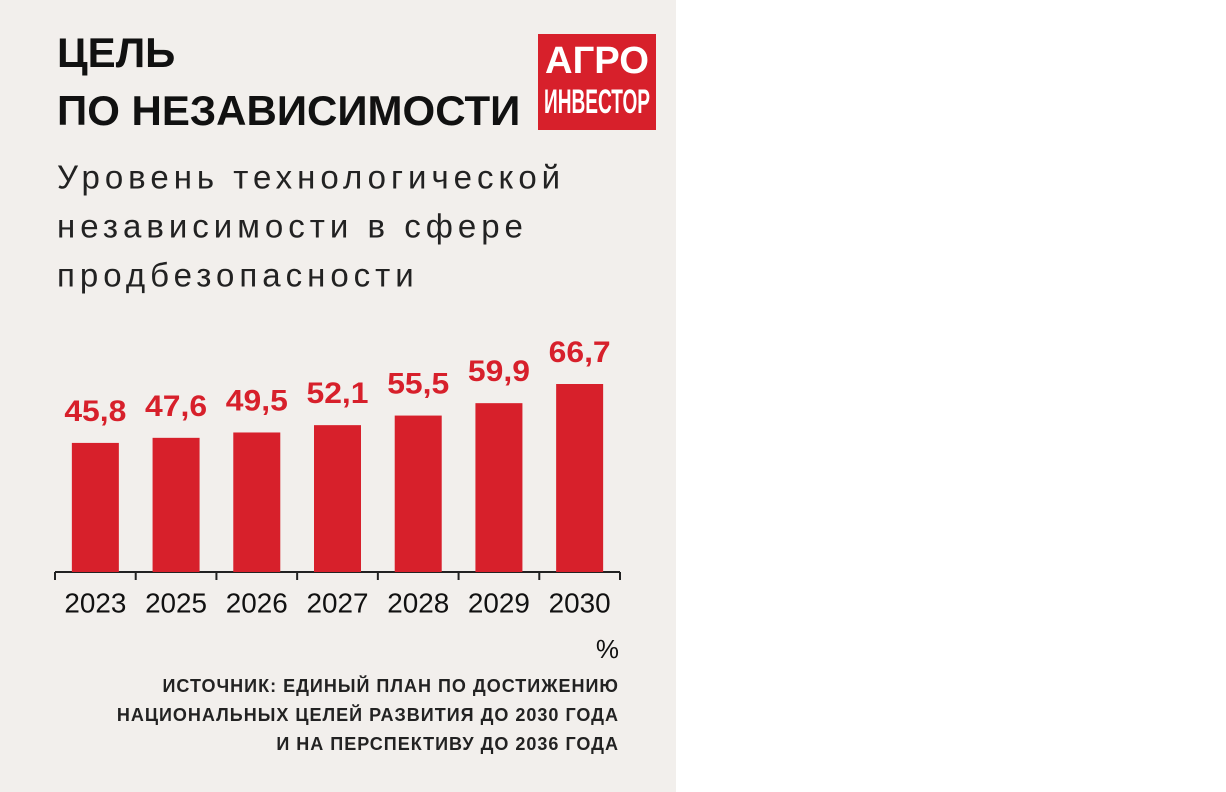  Describe the element at coordinates (390, 685) in the screenshot. I see `source: ИСТОЧНИК: ЕДИНЫЙ ПЛАН ПО ДОСТИЖЕНИЮ` at that location.